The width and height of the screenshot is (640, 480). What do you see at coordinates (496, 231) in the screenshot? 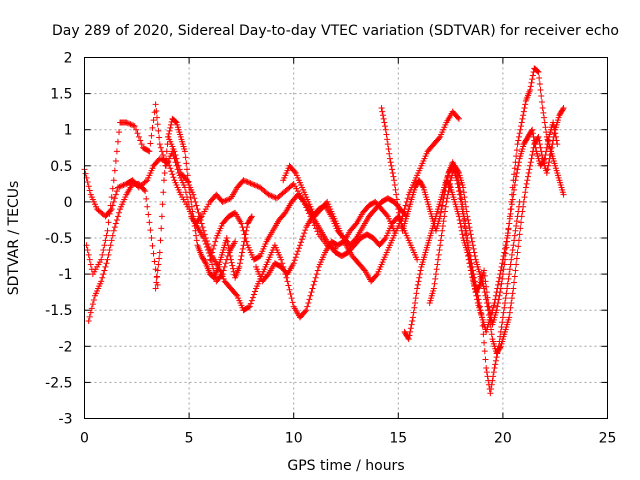
I see `series-sat-k` at bounding box center [496, 231].